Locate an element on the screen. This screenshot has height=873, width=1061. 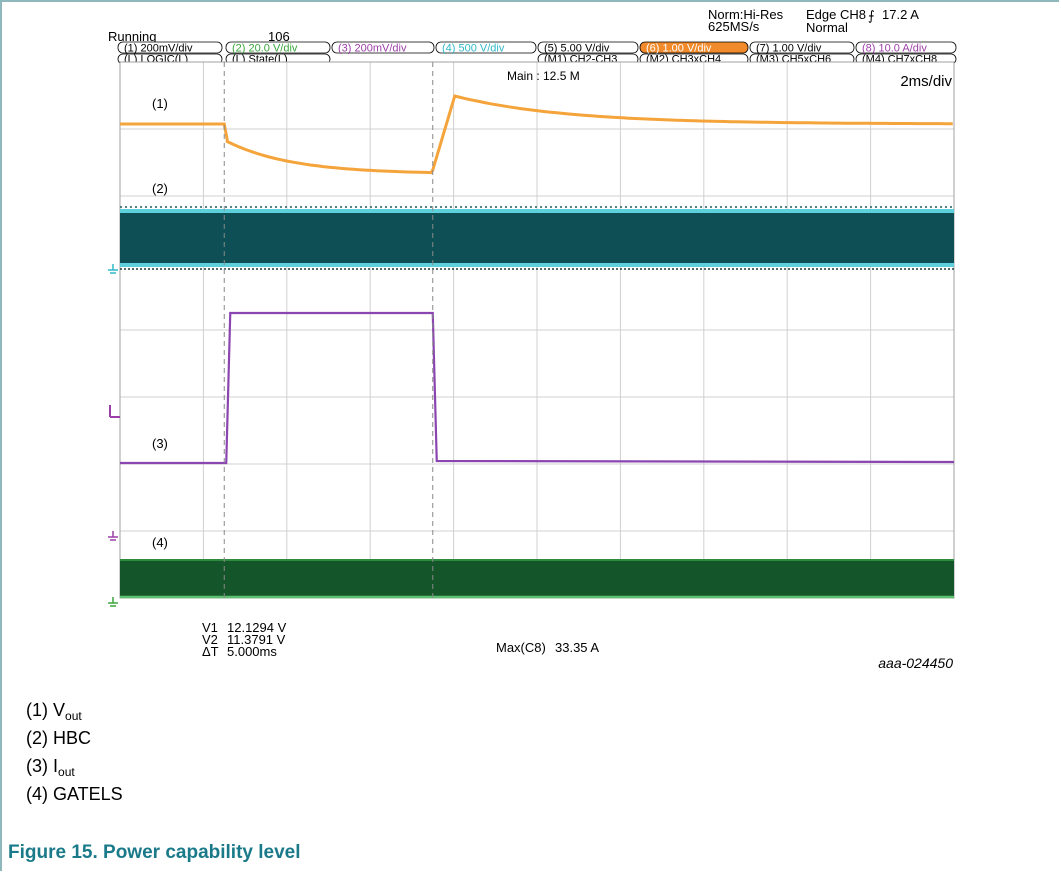
legend-prefix: (2) HBC is located at coordinates (59, 738).